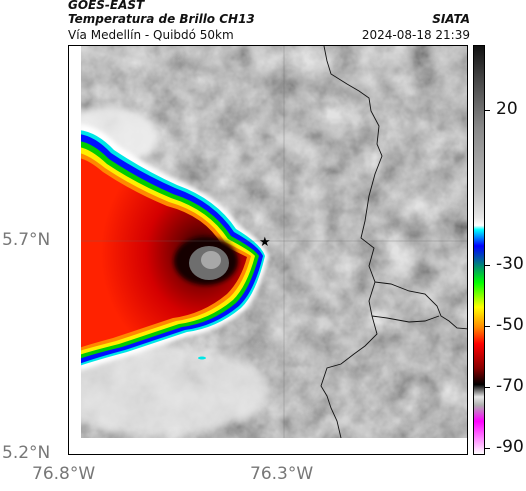  What do you see at coordinates (351, 250) in the screenshot?
I see `department-border` at bounding box center [351, 250].